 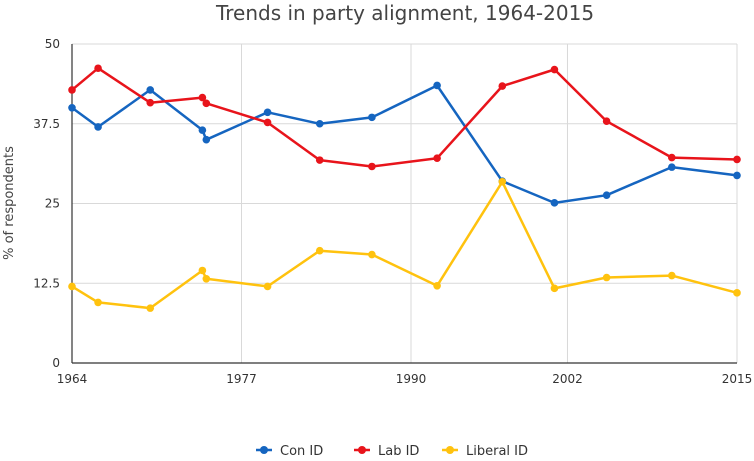 I want to click on y-tick-label: 0, so click(x=56, y=363).